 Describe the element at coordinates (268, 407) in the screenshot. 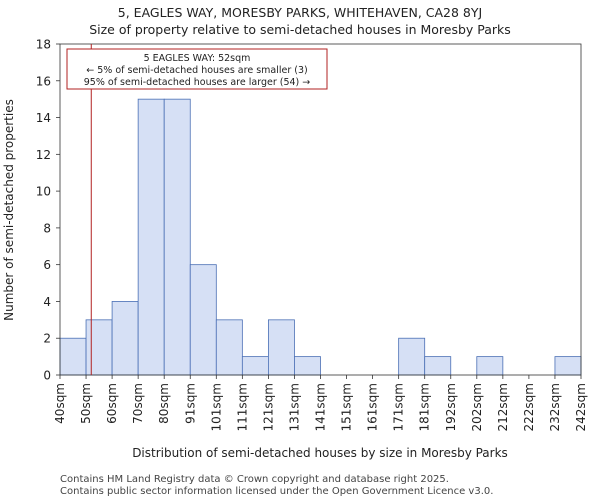

I see `x-tick-label: 121sqm` at that location.